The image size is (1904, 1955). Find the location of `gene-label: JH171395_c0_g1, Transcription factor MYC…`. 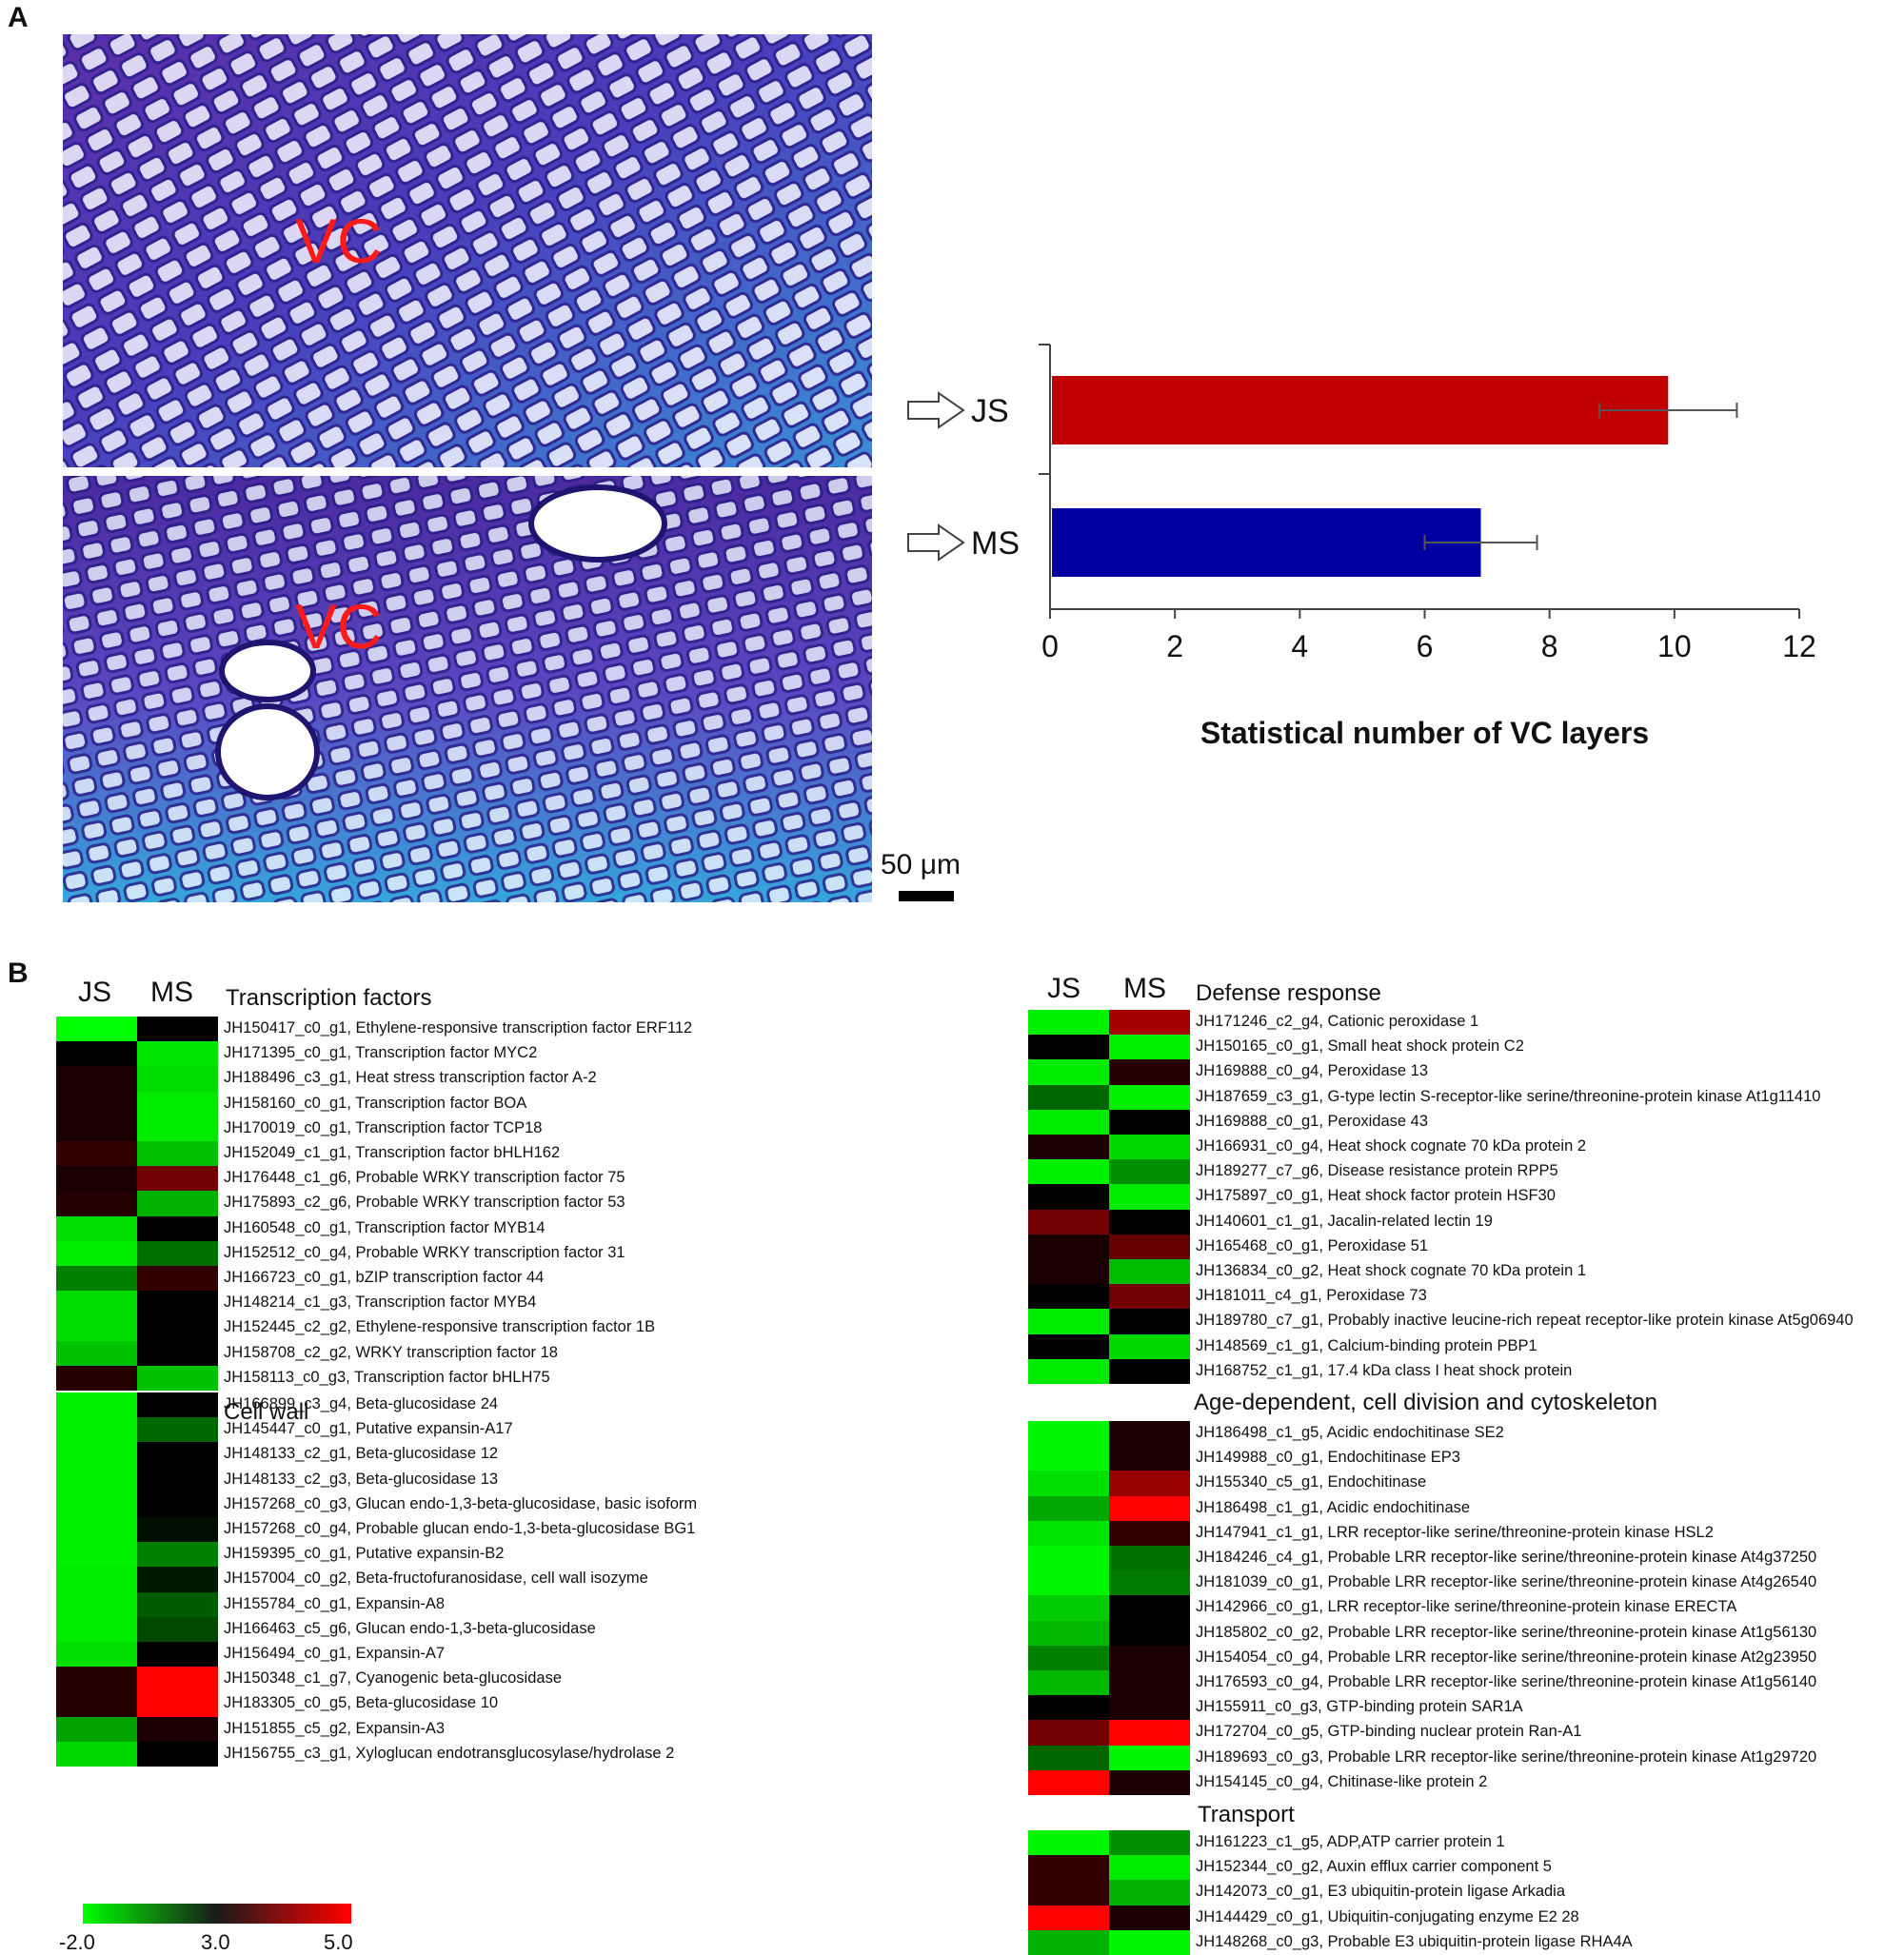

gene-label: JH171395_c0_g1, Transcription factor MYC… is located at coordinates (381, 1053).